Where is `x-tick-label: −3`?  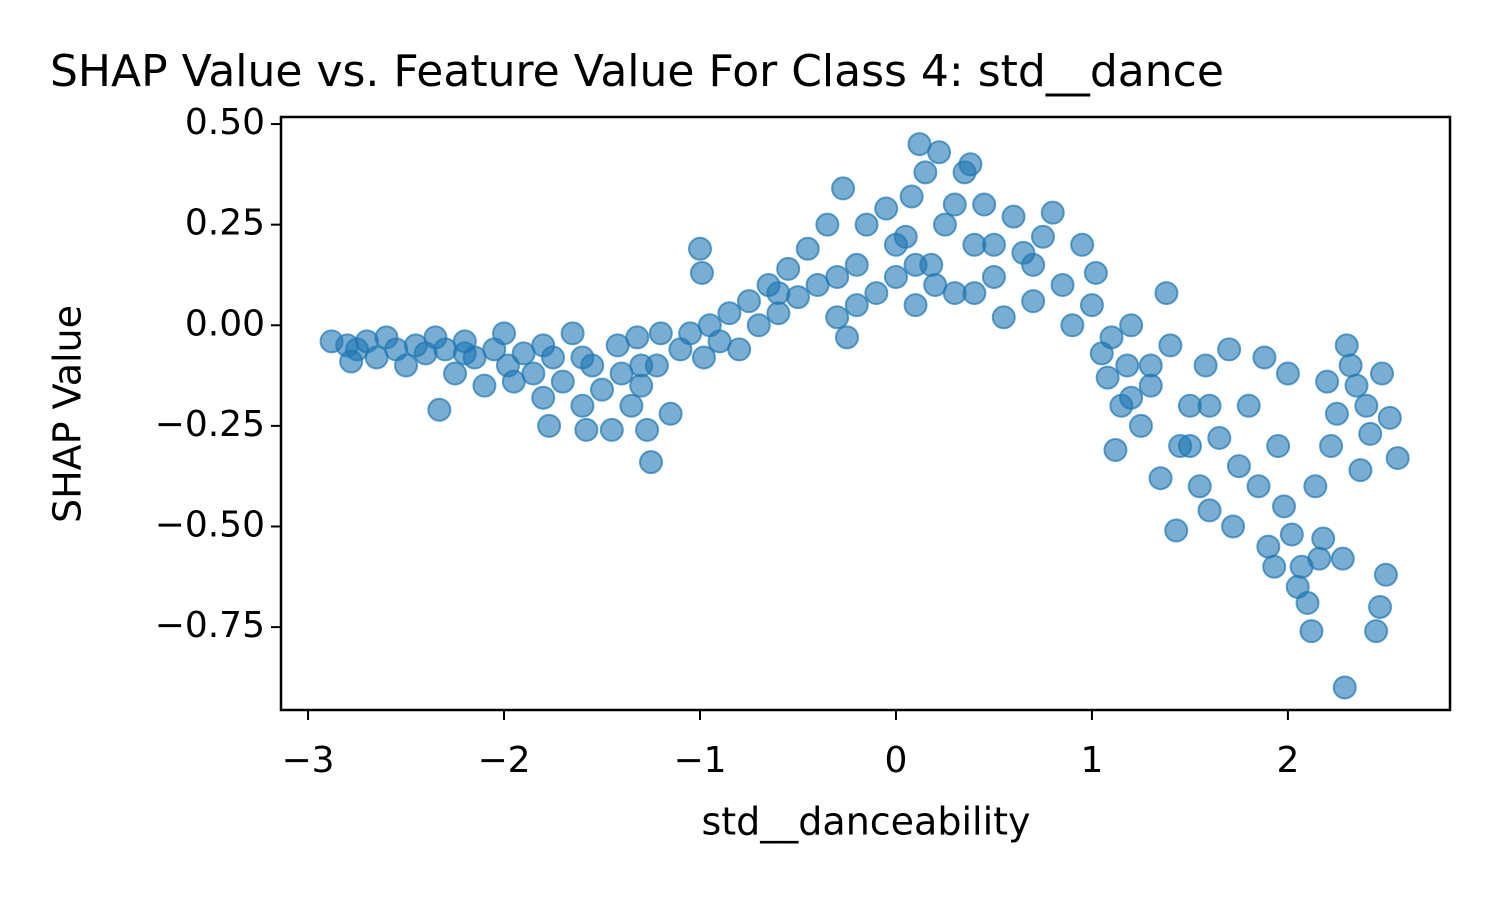
x-tick-label: −3 is located at coordinates (308, 760).